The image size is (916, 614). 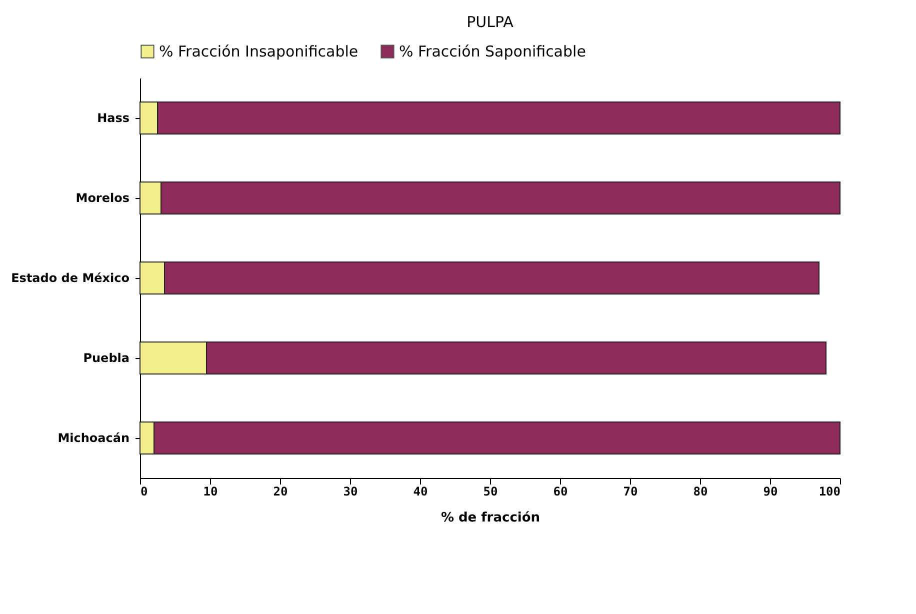 What do you see at coordinates (350, 491) in the screenshot?
I see `x-tick-label: 30` at bounding box center [350, 491].